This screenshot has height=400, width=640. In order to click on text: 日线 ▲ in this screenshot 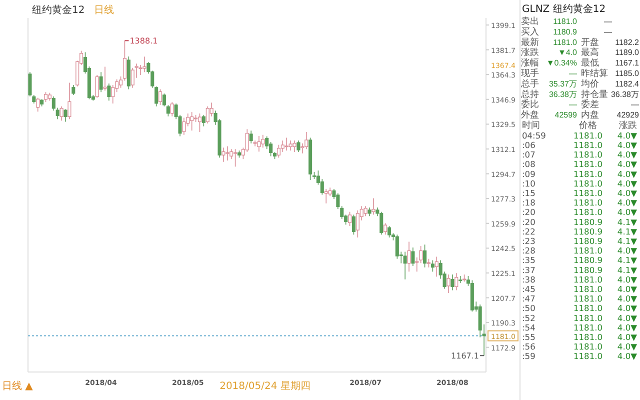, I will do `click(18, 386)`.